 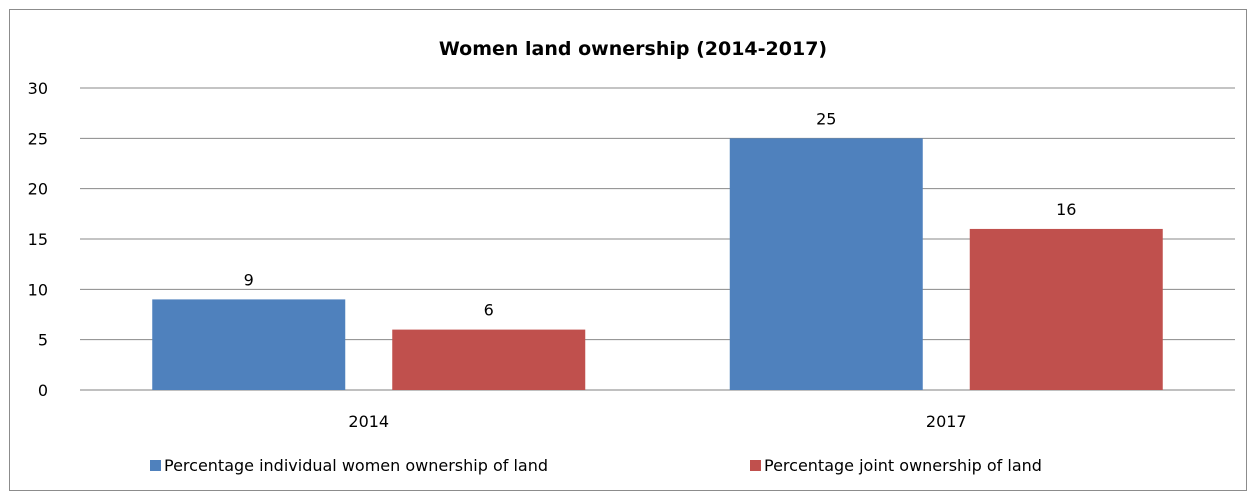 What do you see at coordinates (657, 421) in the screenshot?
I see `x-axis-ticks: 2014 2017` at bounding box center [657, 421].